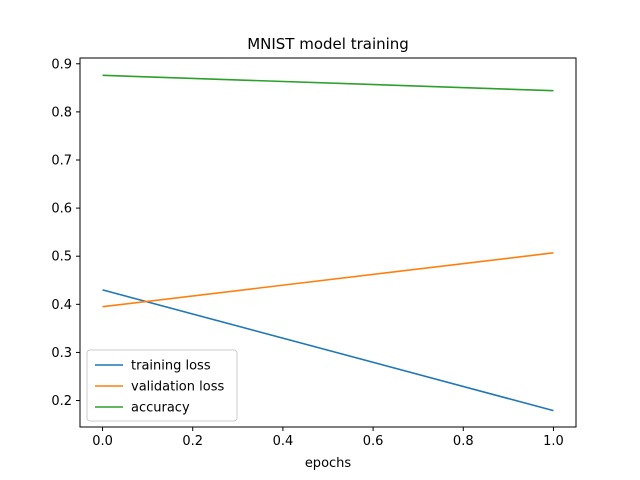 This screenshot has width=640, height=480. Describe the element at coordinates (328, 280) in the screenshot. I see `series-line-validation-loss` at that location.